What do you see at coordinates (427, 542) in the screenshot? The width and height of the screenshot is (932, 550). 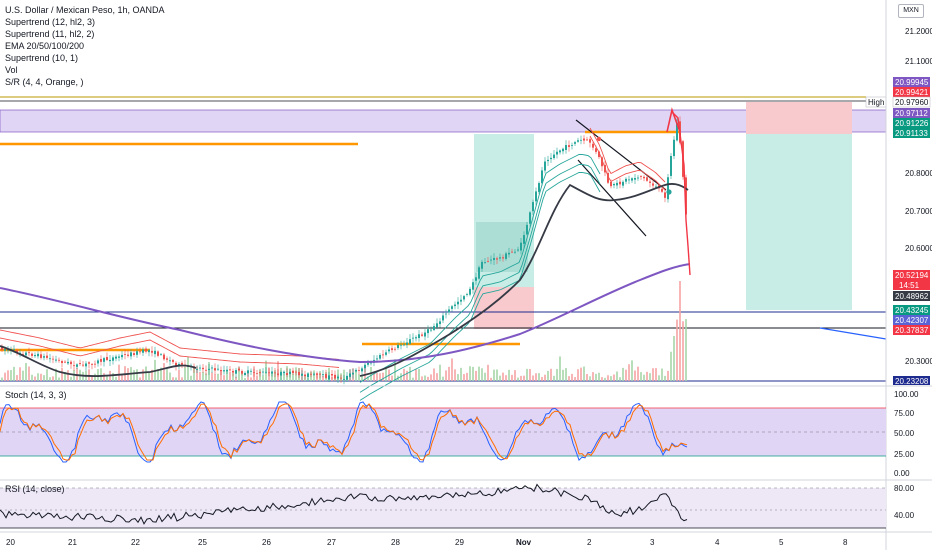 I see `time-axis: 20 21 22 25 26 27 28 29 Nov 2 3 4 5 8` at bounding box center [427, 542].